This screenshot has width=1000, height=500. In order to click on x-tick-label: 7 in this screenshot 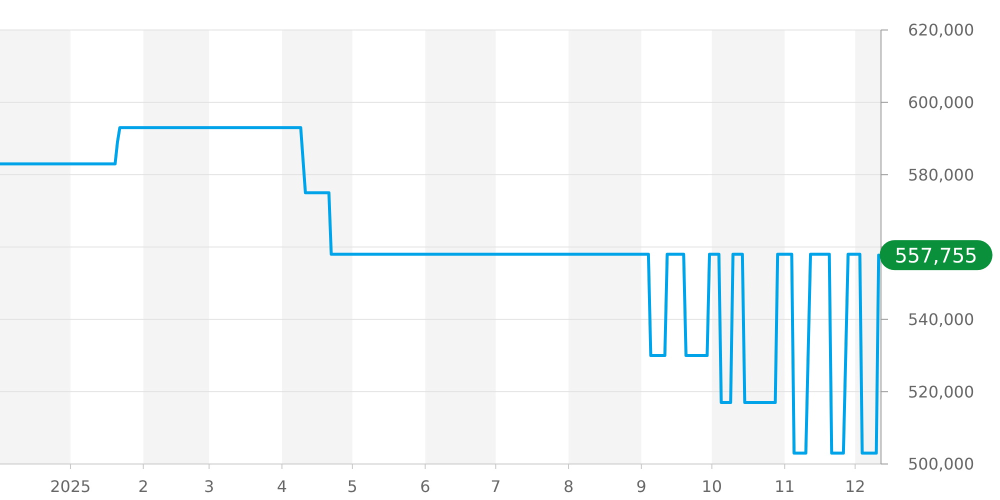, I will do `click(495, 486)`.